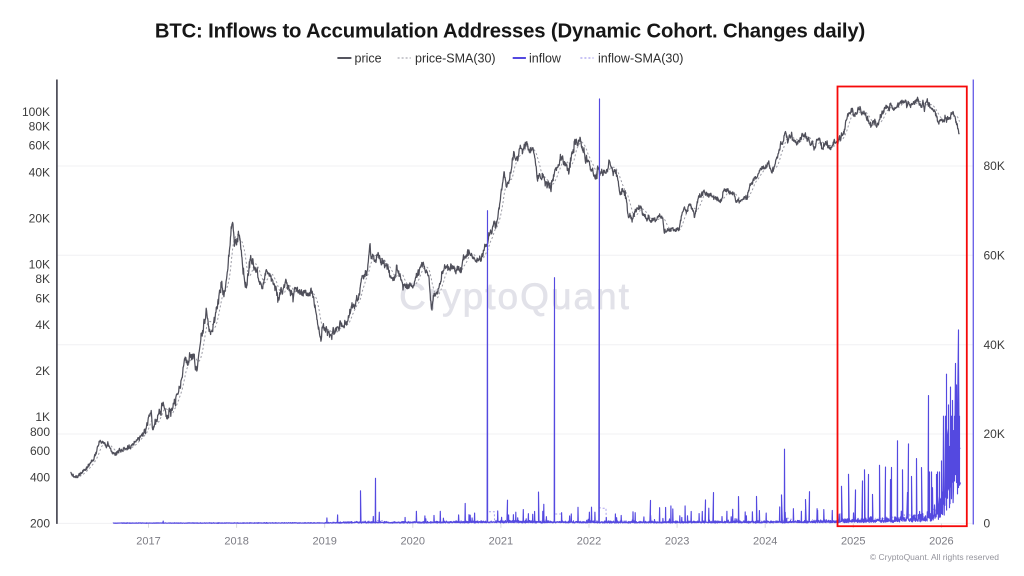 The image size is (1024, 576). What do you see at coordinates (934, 557) in the screenshot?
I see `svg-text:© CryptoQuant. All rights rese: © CryptoQuant. All rights reserved` at bounding box center [934, 557].